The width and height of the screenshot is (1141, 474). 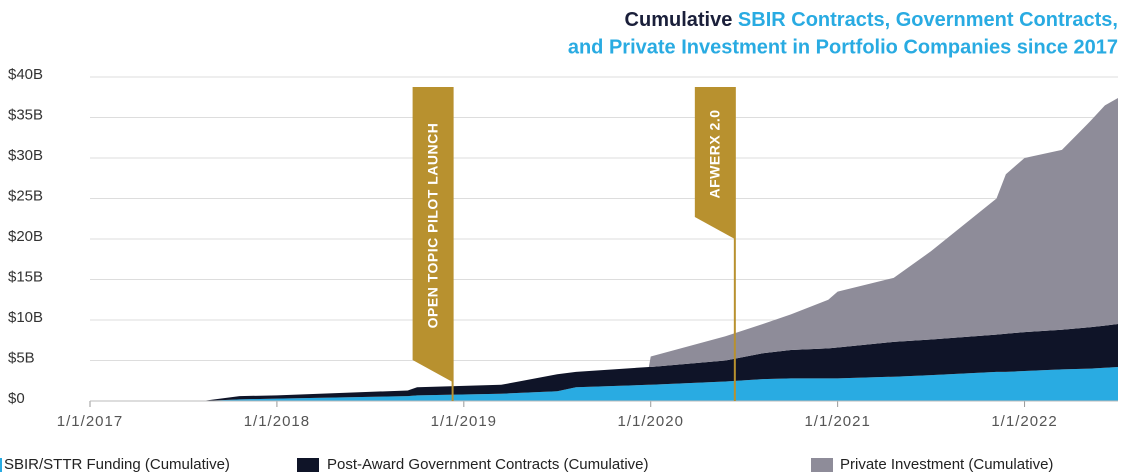 I want to click on x-tick-label: 1/1/2019, so click(x=464, y=421).